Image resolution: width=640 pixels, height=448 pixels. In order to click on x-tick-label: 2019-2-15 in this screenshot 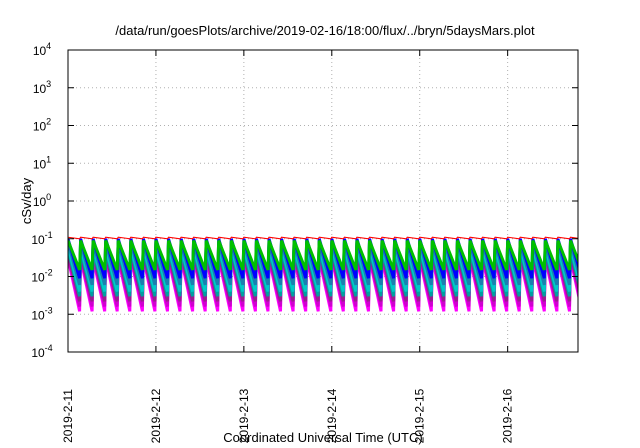, I will do `click(420, 415)`.